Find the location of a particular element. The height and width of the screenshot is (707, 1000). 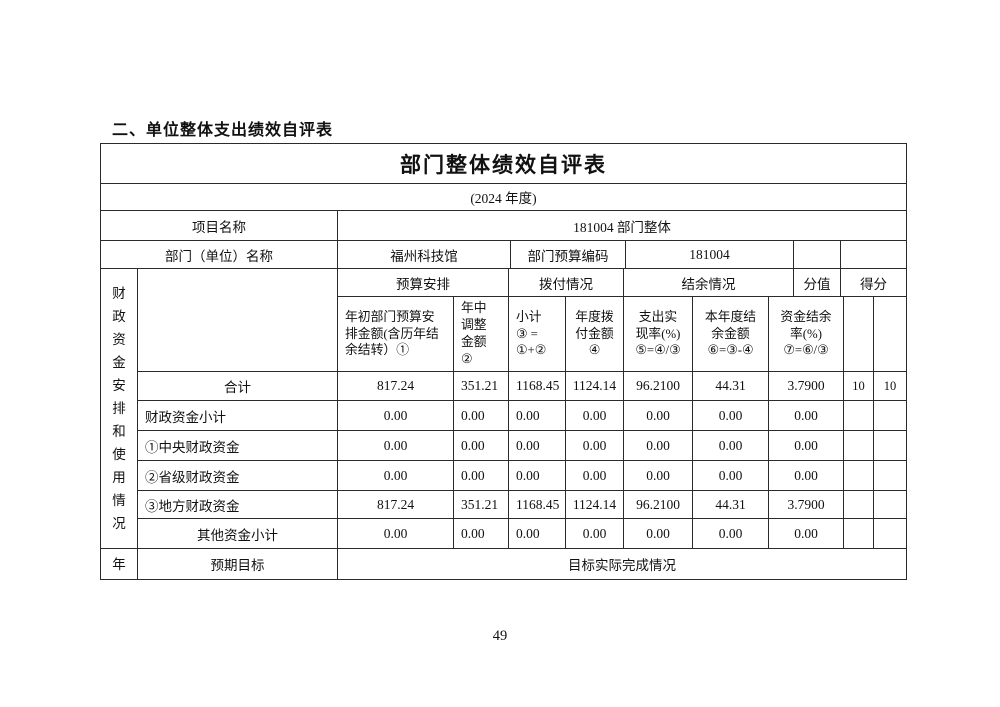

header-score-max: 分值 is located at coordinates (817, 283).